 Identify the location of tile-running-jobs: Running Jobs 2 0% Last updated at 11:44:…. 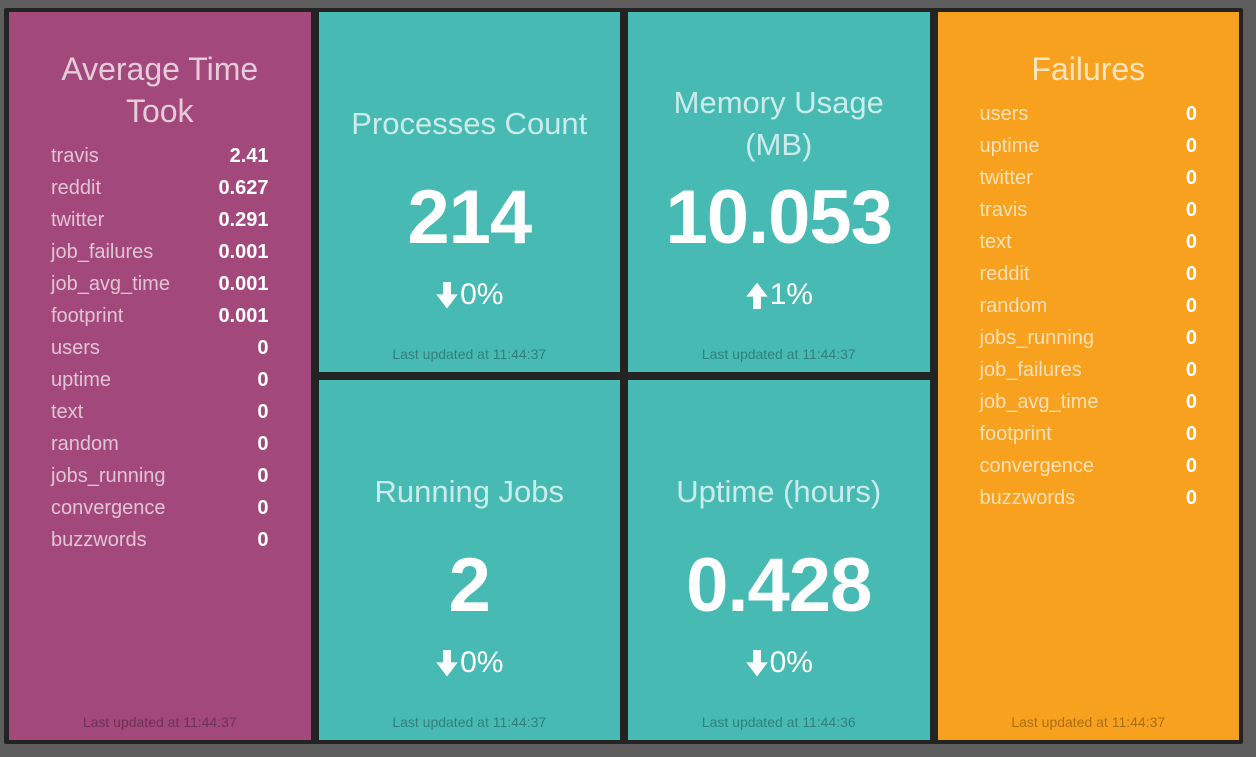
(469, 560).